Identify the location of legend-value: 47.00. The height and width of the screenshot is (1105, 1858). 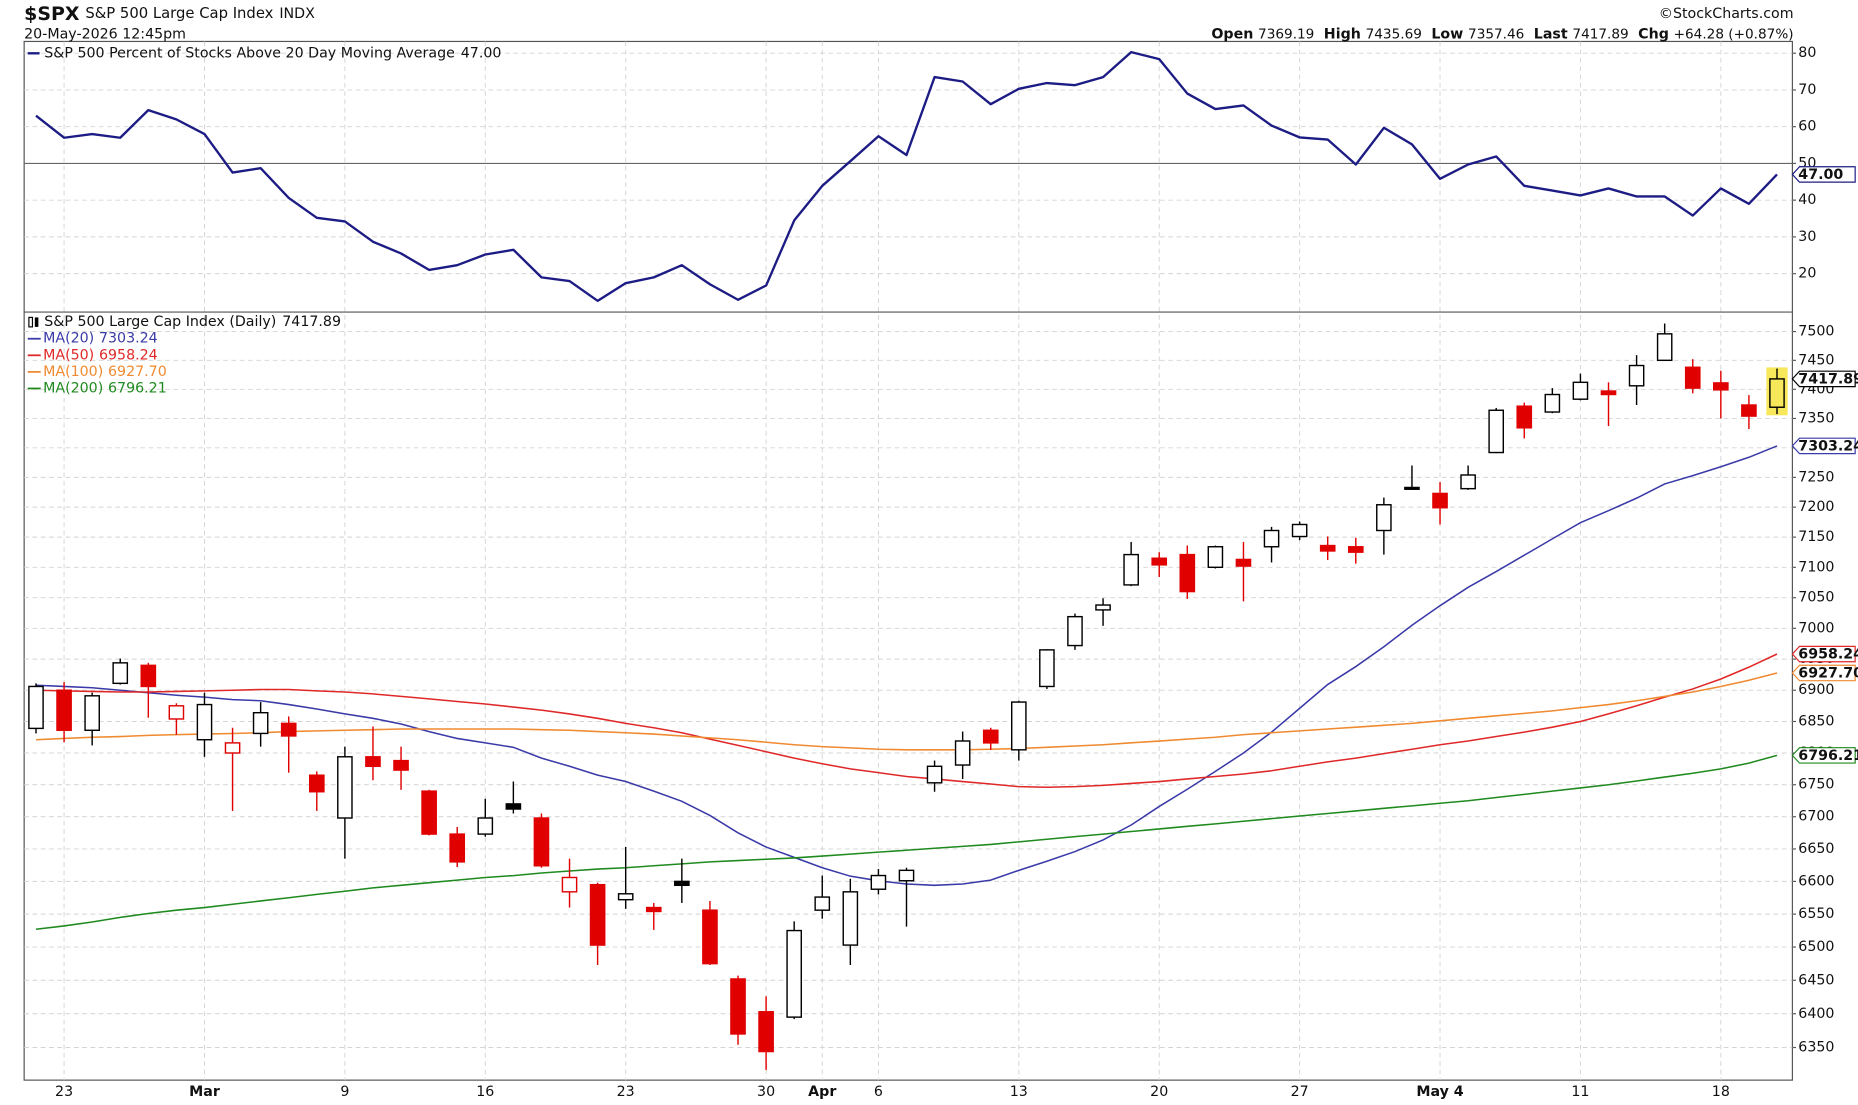
(481, 53).